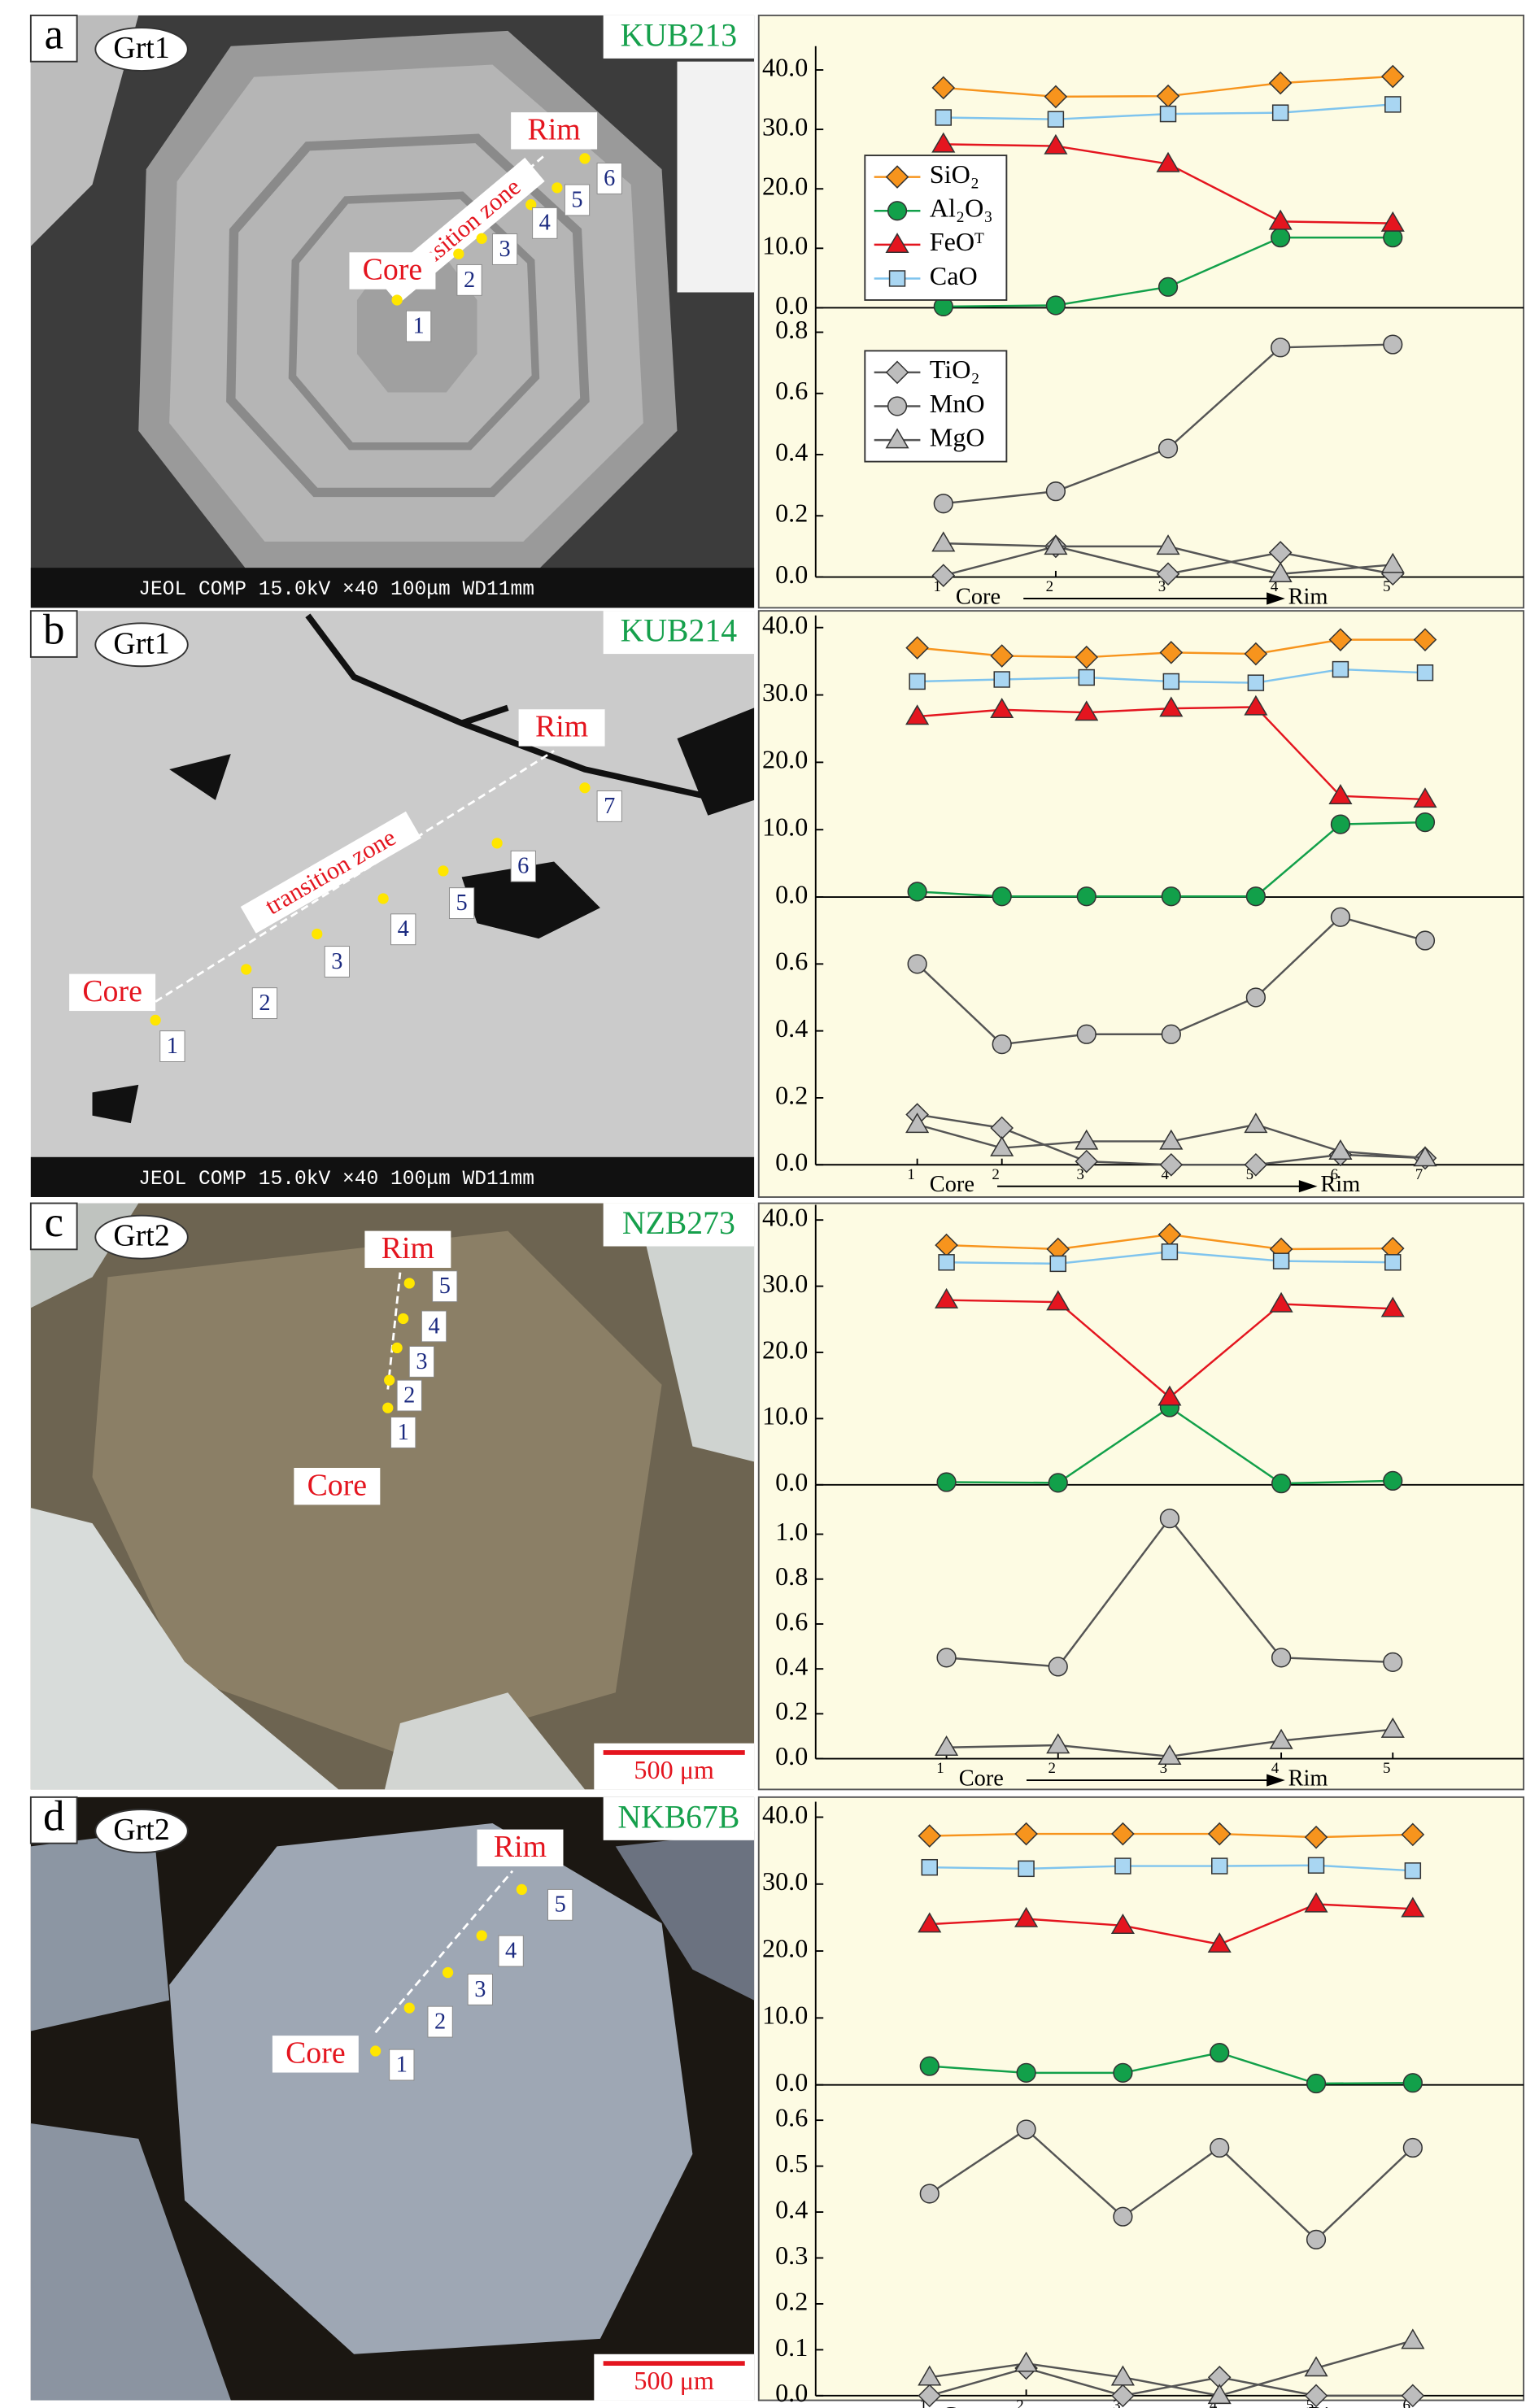  Describe the element at coordinates (444, 1952) in the screenshot. I see `core-rim-arrow` at that location.